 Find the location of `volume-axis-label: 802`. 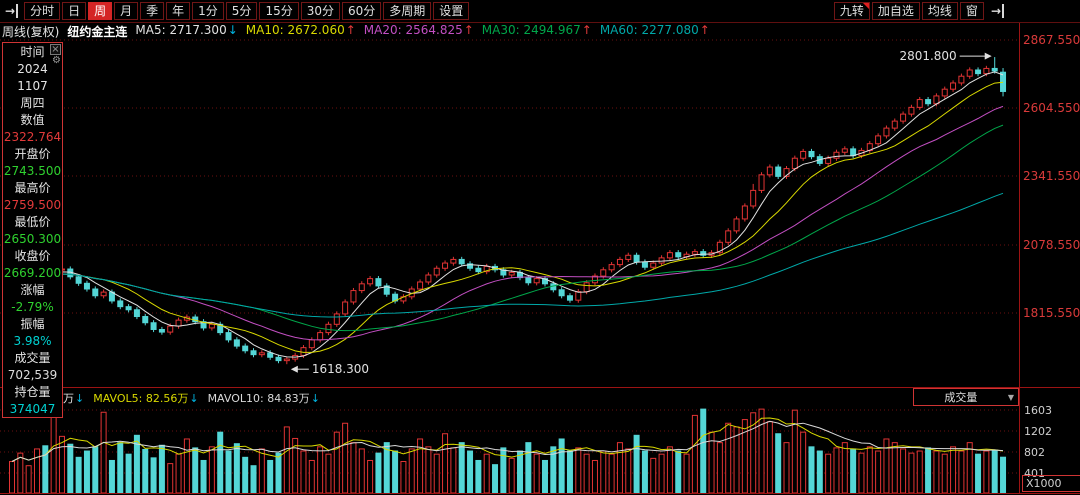

volume-axis-label: 802 is located at coordinates (1034, 452).